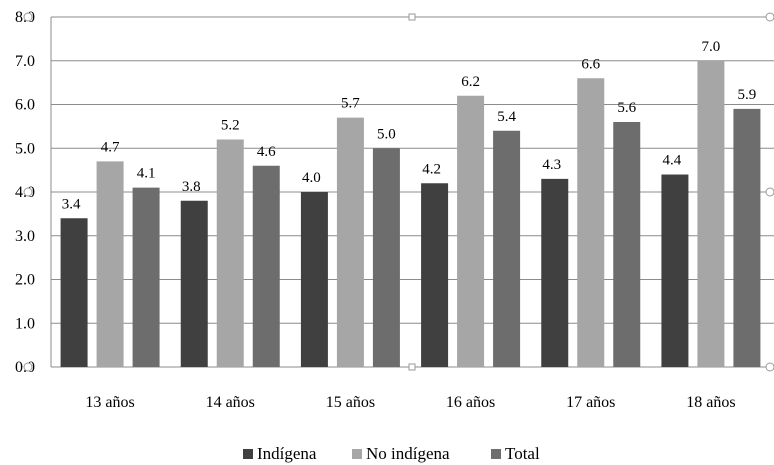  Describe the element at coordinates (25, 148) in the screenshot. I see `y-tick-label: 5.0` at that location.